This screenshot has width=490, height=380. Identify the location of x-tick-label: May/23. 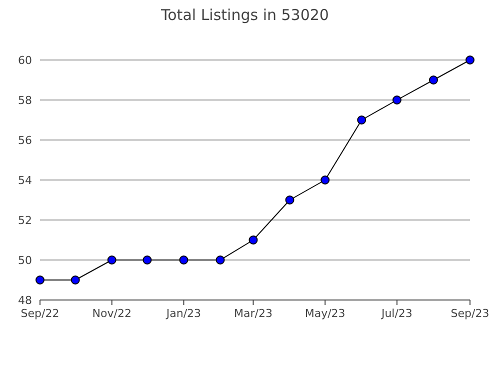
(325, 313).